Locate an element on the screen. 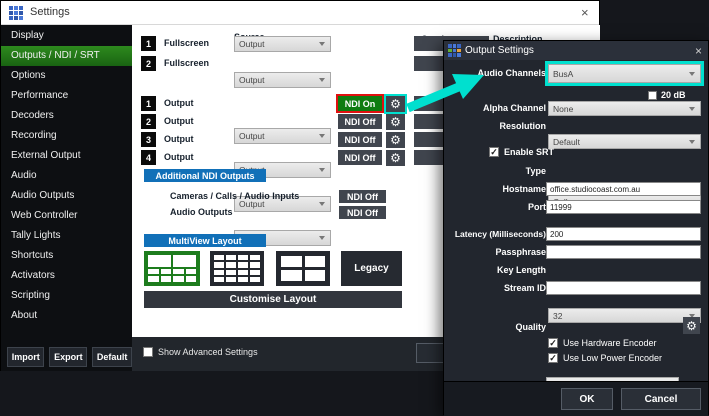 The width and height of the screenshot is (709, 416). multiview-layout-thumb-grid4 is located at coordinates (303, 268).